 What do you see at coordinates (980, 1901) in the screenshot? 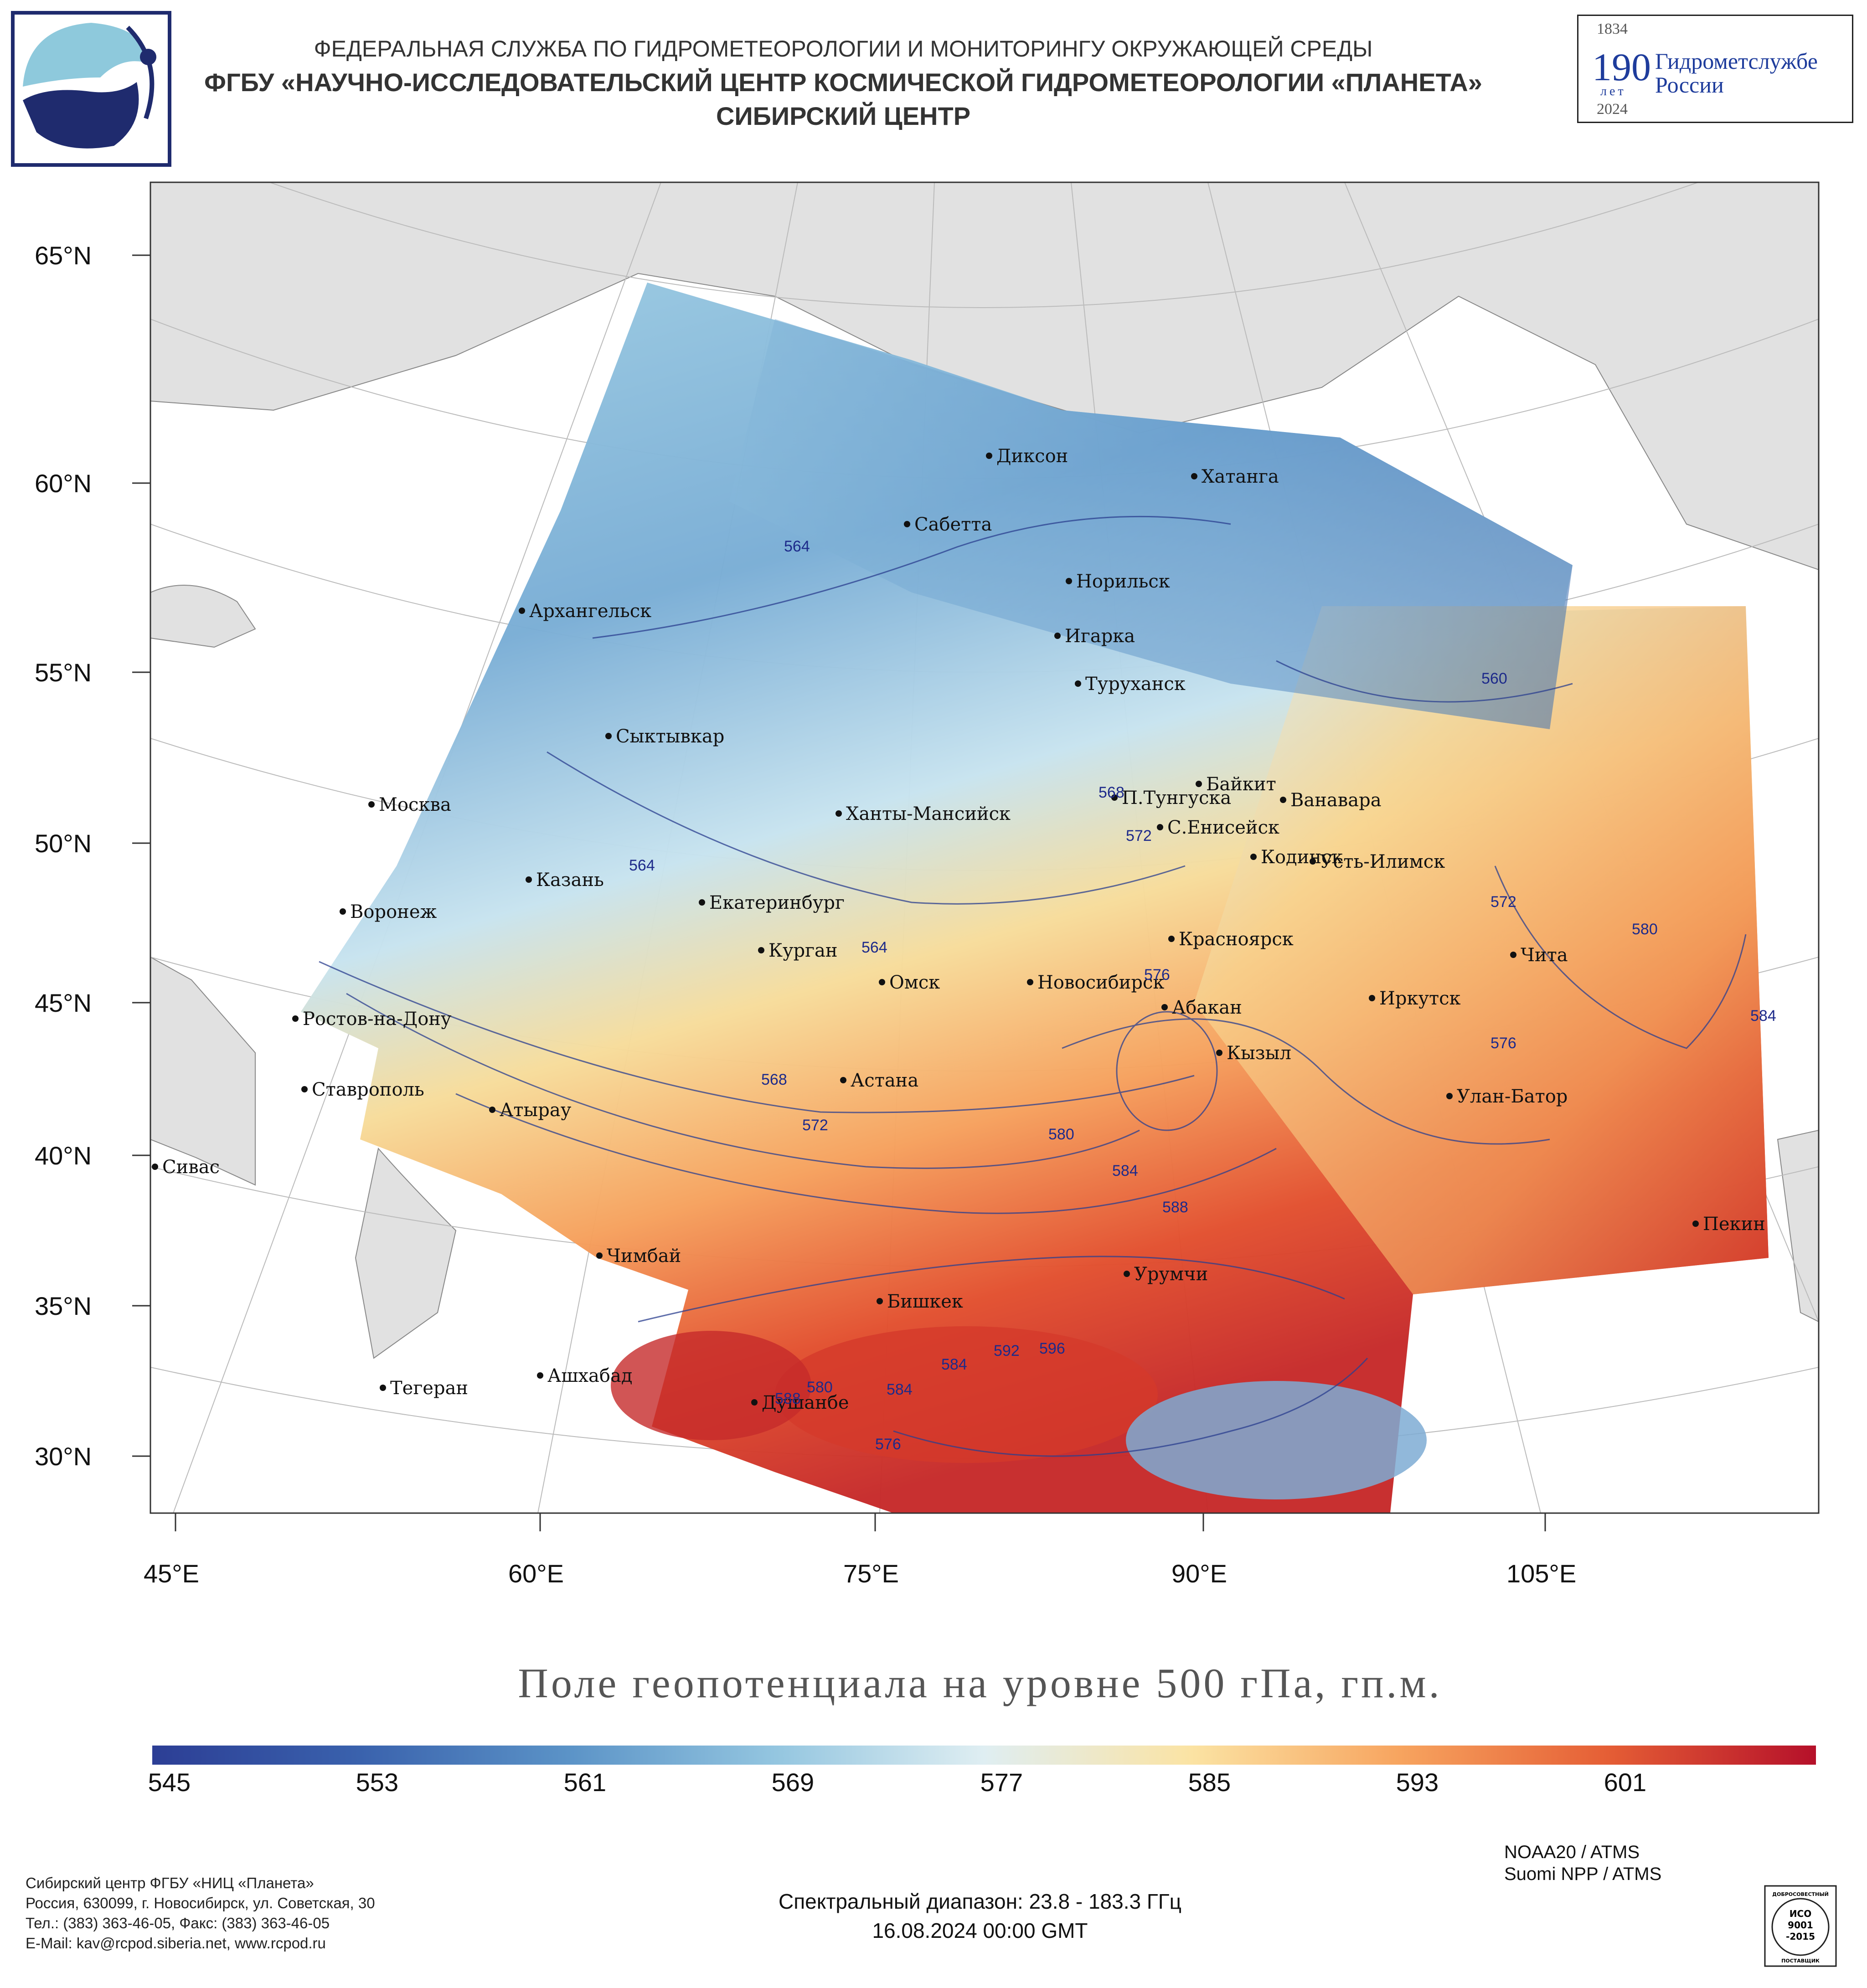
I see `spectral-range: Спектральный диапазон: 23.8 - 183.3 ГГц` at bounding box center [980, 1901].